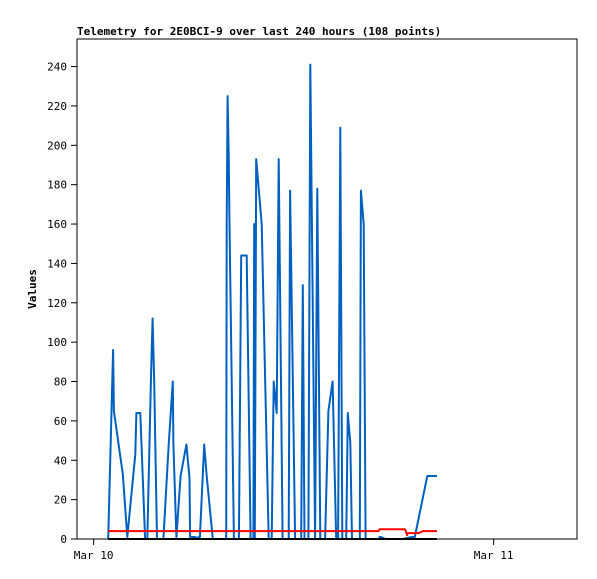  I want to click on y-axis: 0 20 40 60 80 100 120 140 160 180 200 220 240, so click(62, 303).